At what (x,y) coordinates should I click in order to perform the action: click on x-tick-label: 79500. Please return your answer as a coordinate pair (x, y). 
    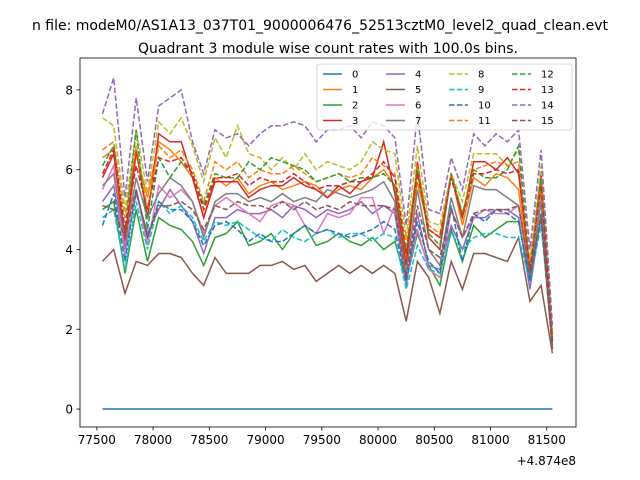
    Looking at the image, I should click on (322, 440).